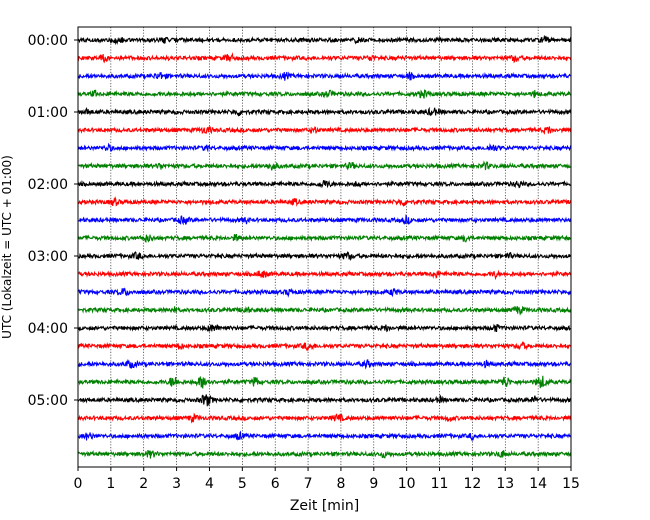 This screenshot has width=650, height=520. I want to click on trace-03:15, so click(324, 275).